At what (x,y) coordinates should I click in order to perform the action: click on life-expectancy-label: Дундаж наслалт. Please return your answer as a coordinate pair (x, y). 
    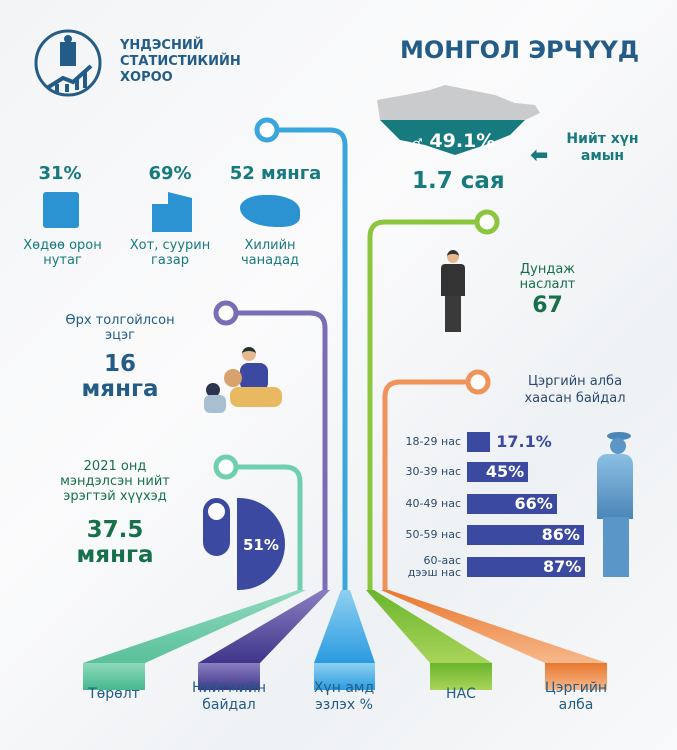
    Looking at the image, I should click on (547, 277).